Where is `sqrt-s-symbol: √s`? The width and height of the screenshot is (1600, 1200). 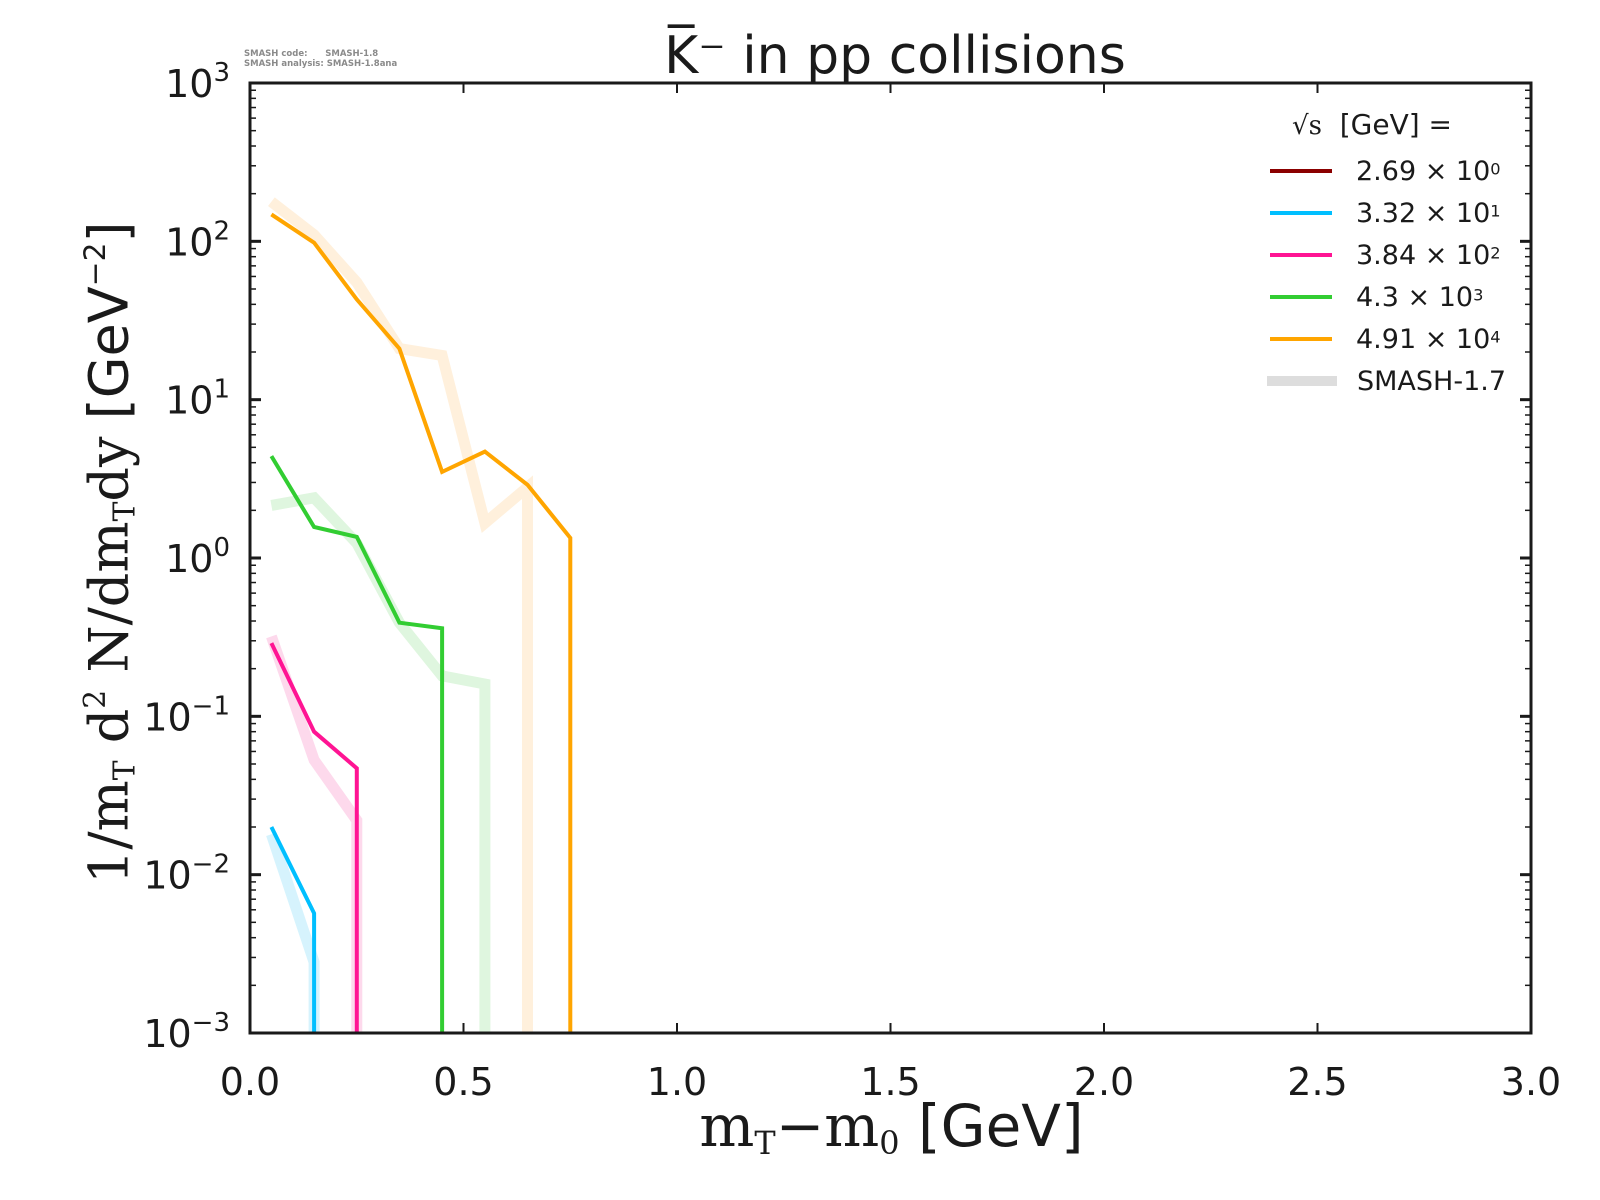 sqrt-s-symbol: √s is located at coordinates (1307, 126).